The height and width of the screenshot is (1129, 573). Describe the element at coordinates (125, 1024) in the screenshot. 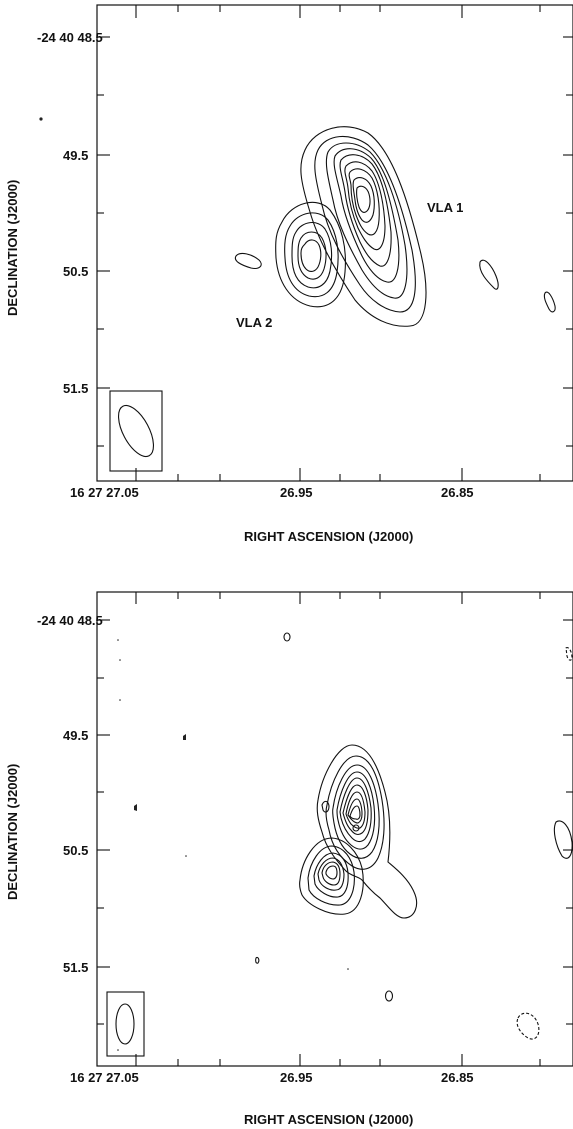

I see `beam-bottom` at that location.